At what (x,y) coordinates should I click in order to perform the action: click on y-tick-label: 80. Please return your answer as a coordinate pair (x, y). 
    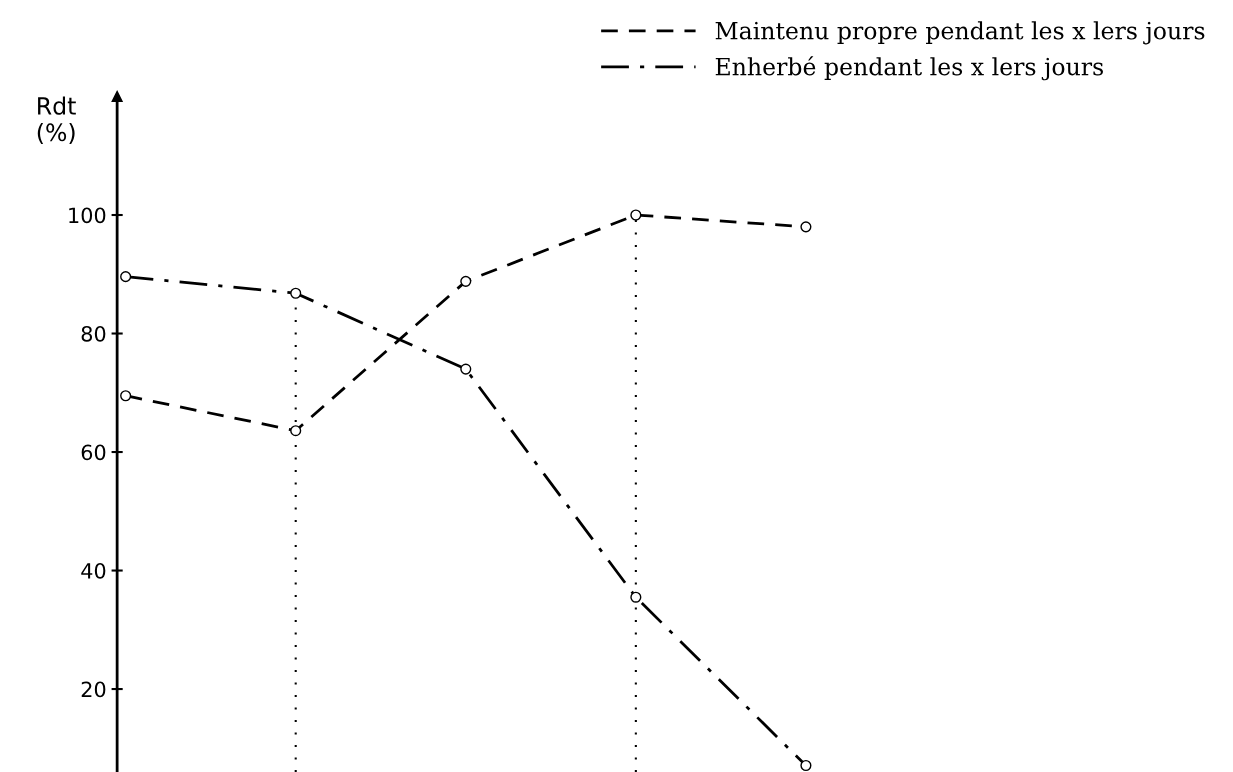
    Looking at the image, I should click on (93, 333).